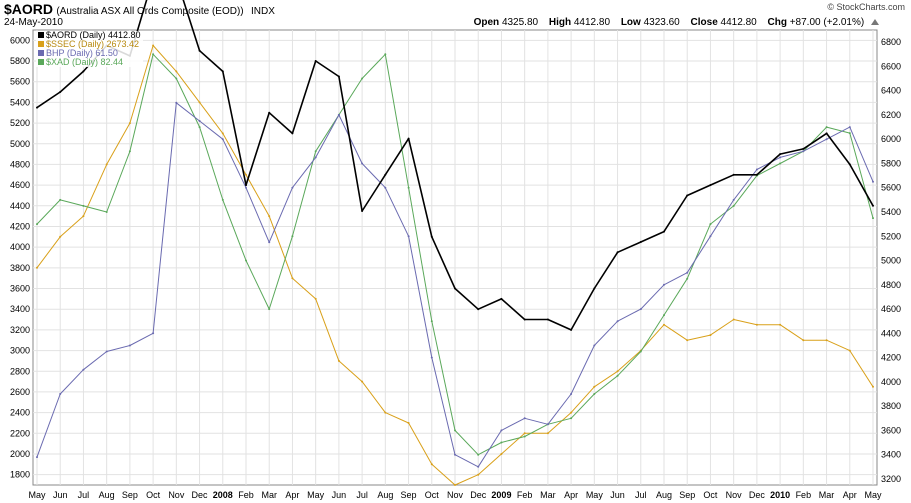 This screenshot has width=911, height=503. I want to click on legend-label: $SSEC (Daily) 2673.42, so click(93, 44).